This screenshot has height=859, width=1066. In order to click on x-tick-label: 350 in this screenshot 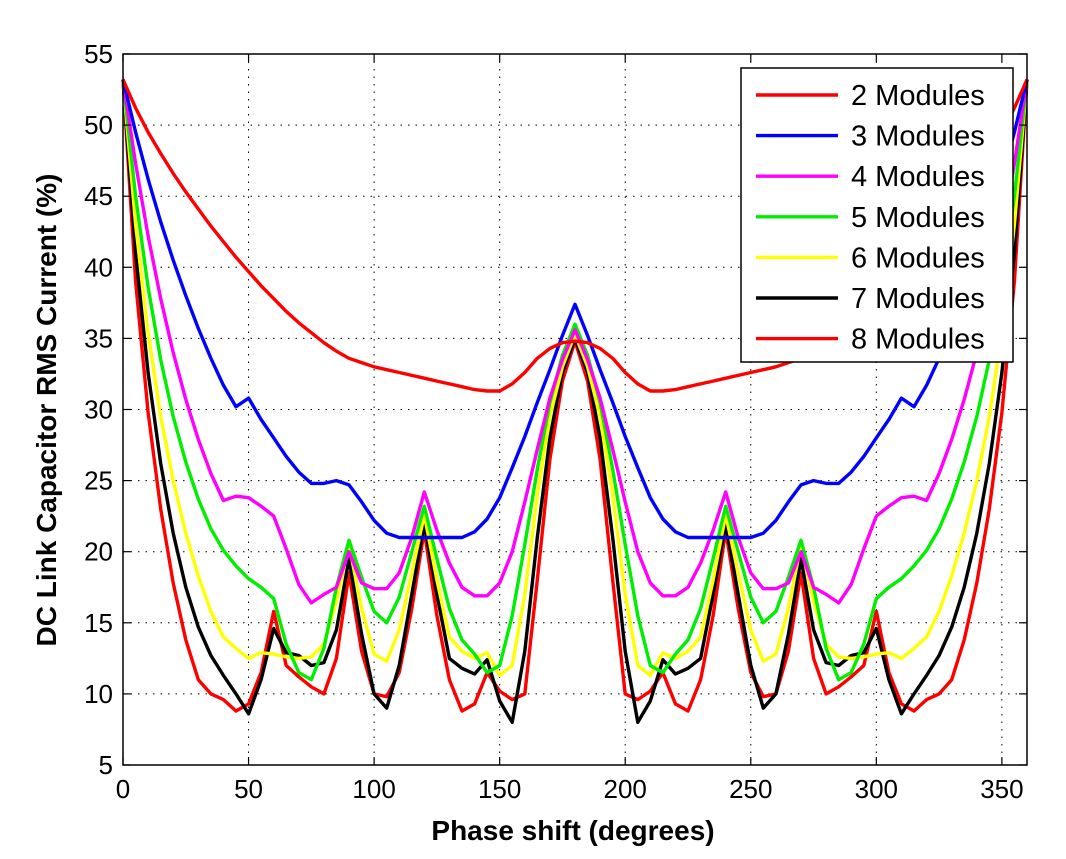, I will do `click(1001, 789)`.